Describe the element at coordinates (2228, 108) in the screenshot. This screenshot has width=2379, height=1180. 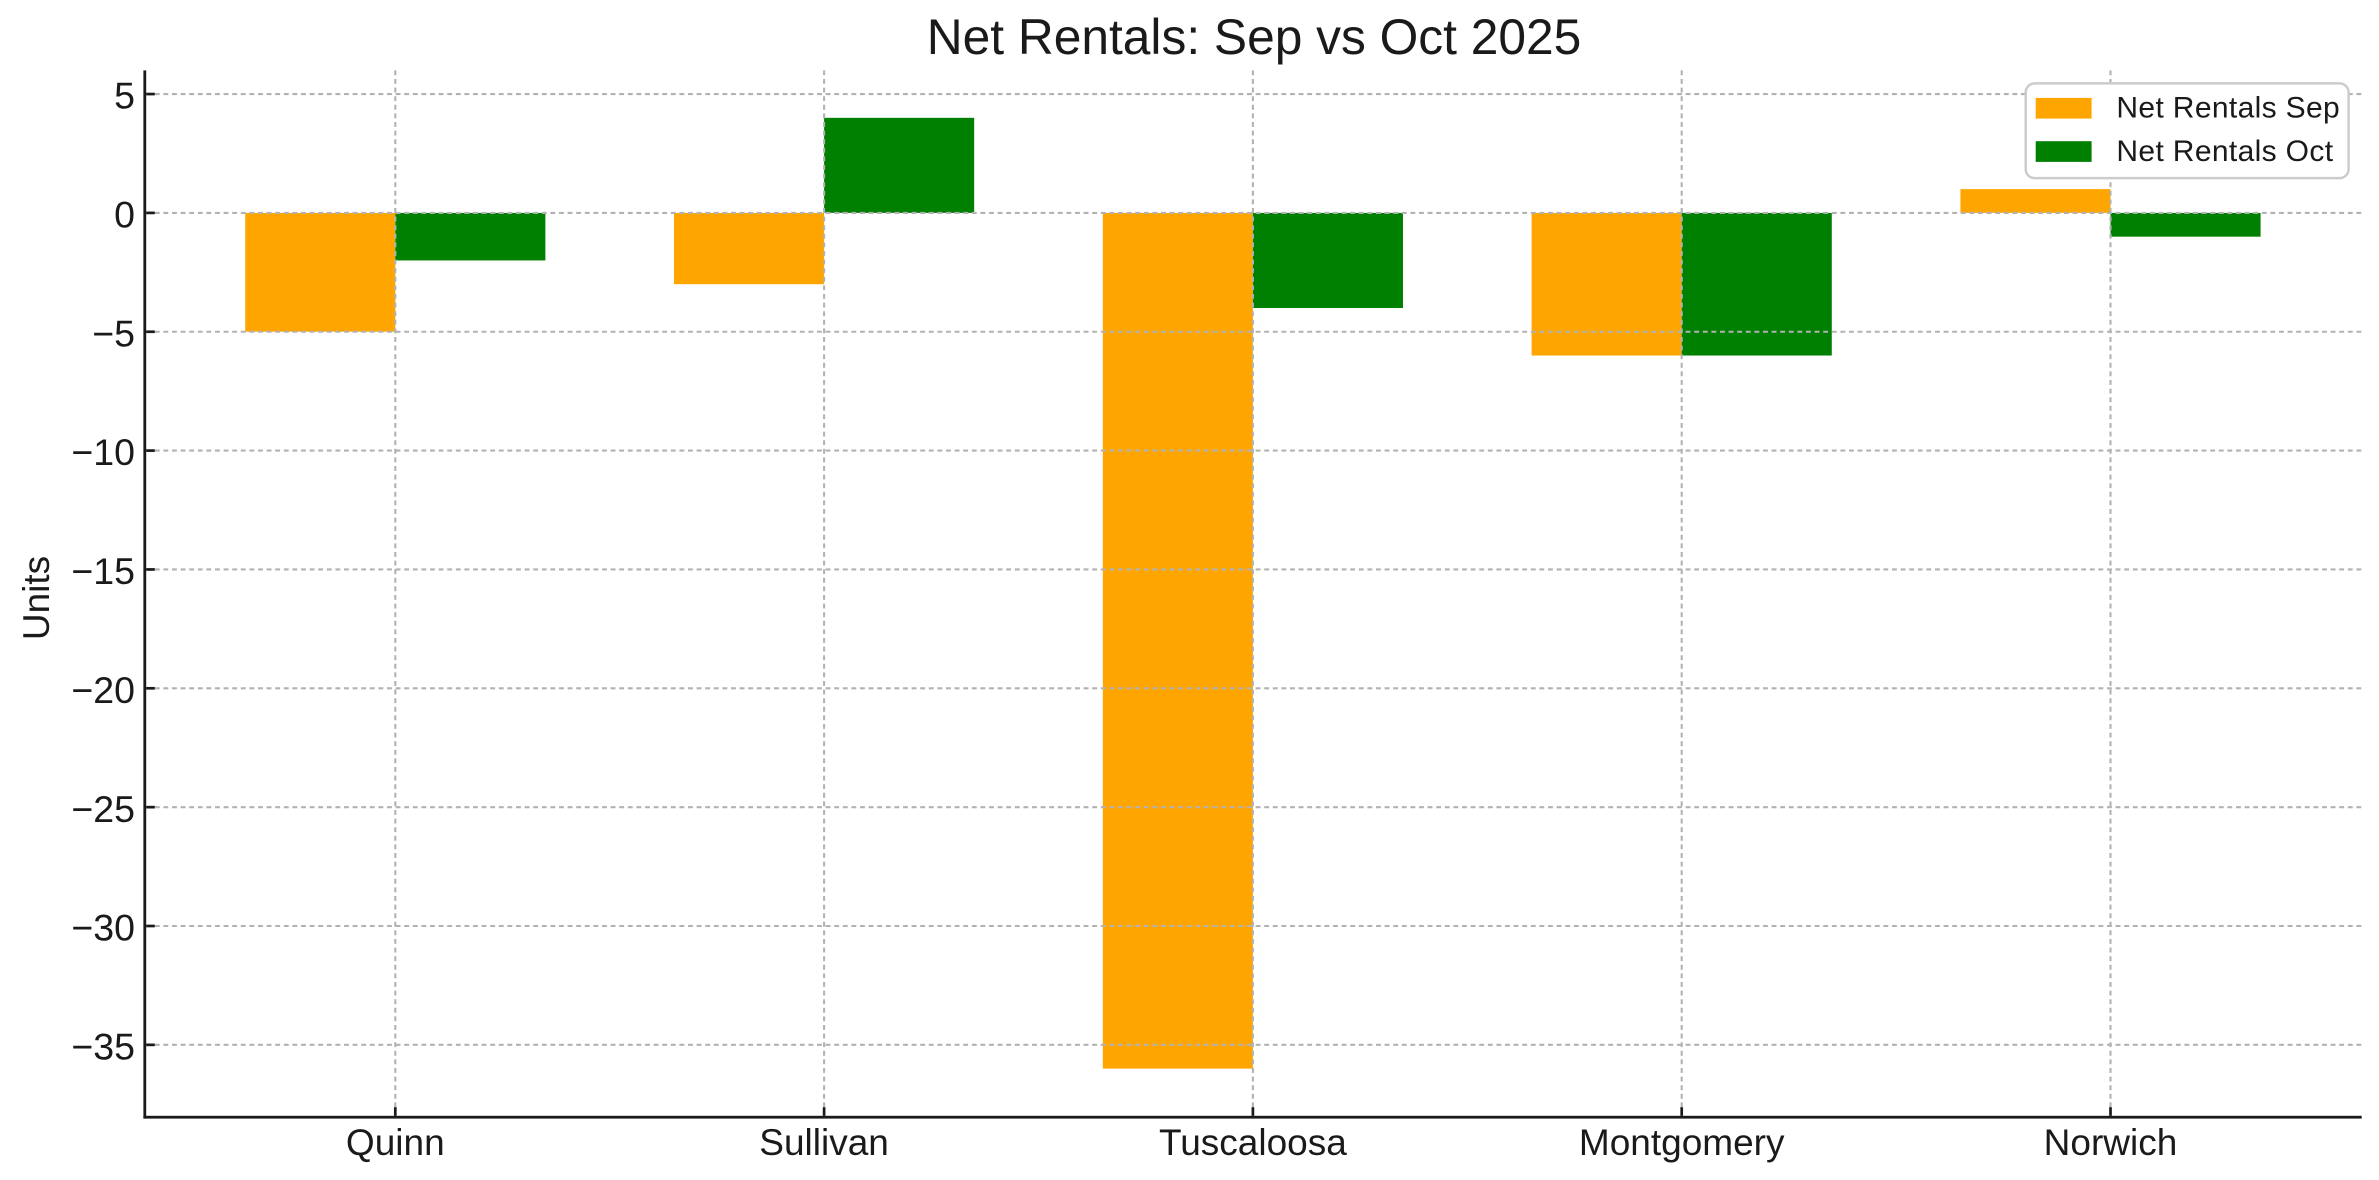
I see `svg-text: Net Rentals Sep` at that location.